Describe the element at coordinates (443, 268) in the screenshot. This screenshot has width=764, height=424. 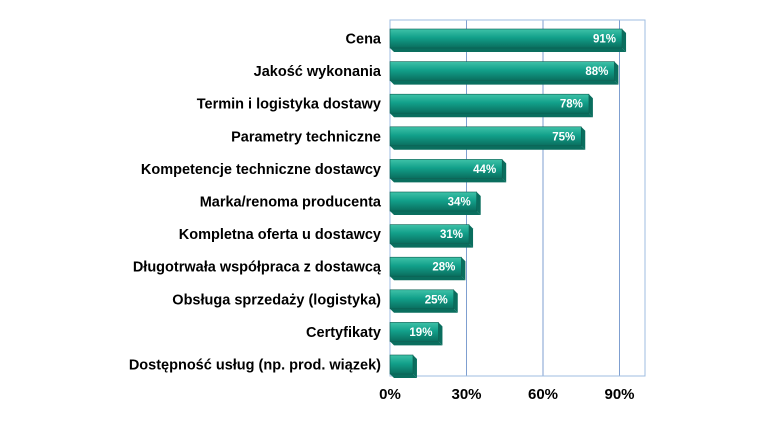
I see `data-label: 28%` at that location.